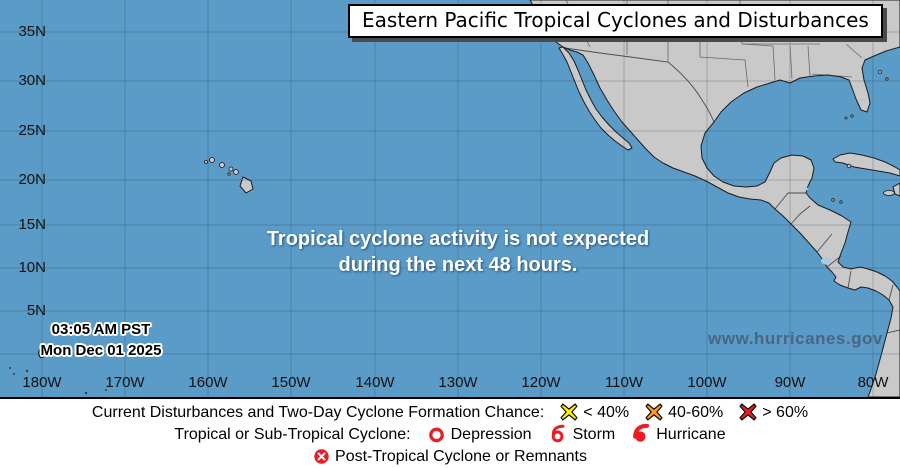  I want to click on lon-label-90w: 90W, so click(790, 382).